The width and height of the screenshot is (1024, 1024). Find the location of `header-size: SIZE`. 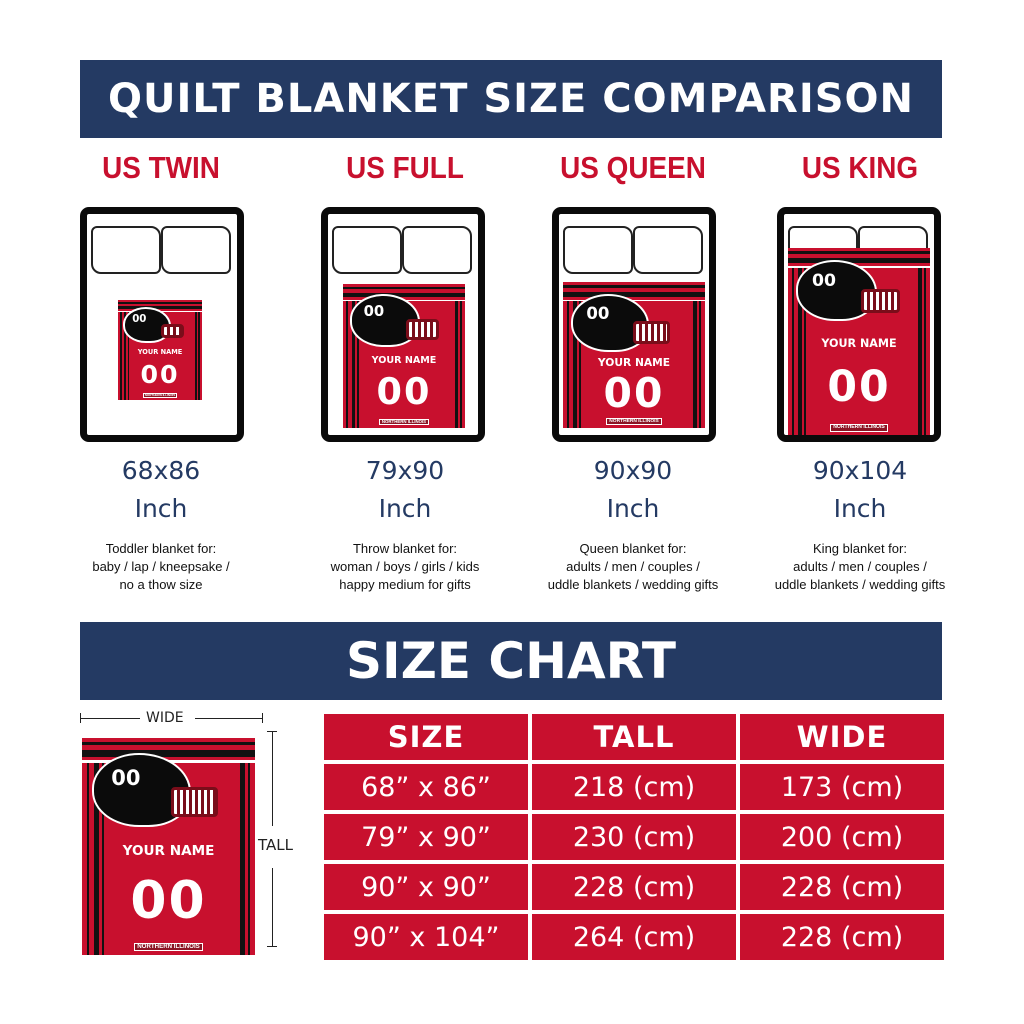

header-size: SIZE is located at coordinates (426, 737).